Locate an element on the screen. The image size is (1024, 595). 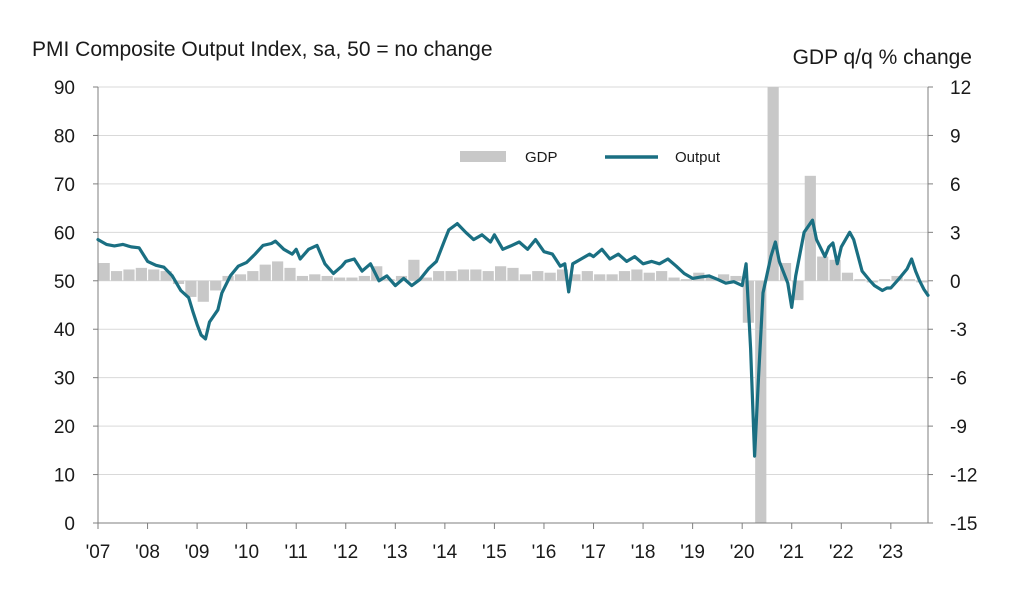
right-tick-label: -3 is located at coordinates (958, 330).